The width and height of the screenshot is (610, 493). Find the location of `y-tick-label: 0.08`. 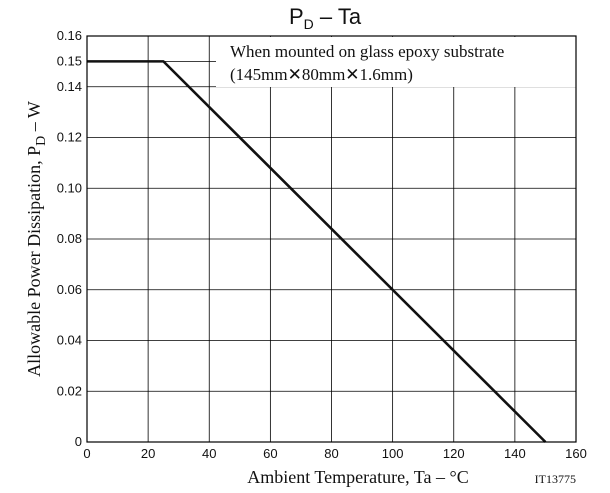

y-tick-label: 0.08 is located at coordinates (69, 238).